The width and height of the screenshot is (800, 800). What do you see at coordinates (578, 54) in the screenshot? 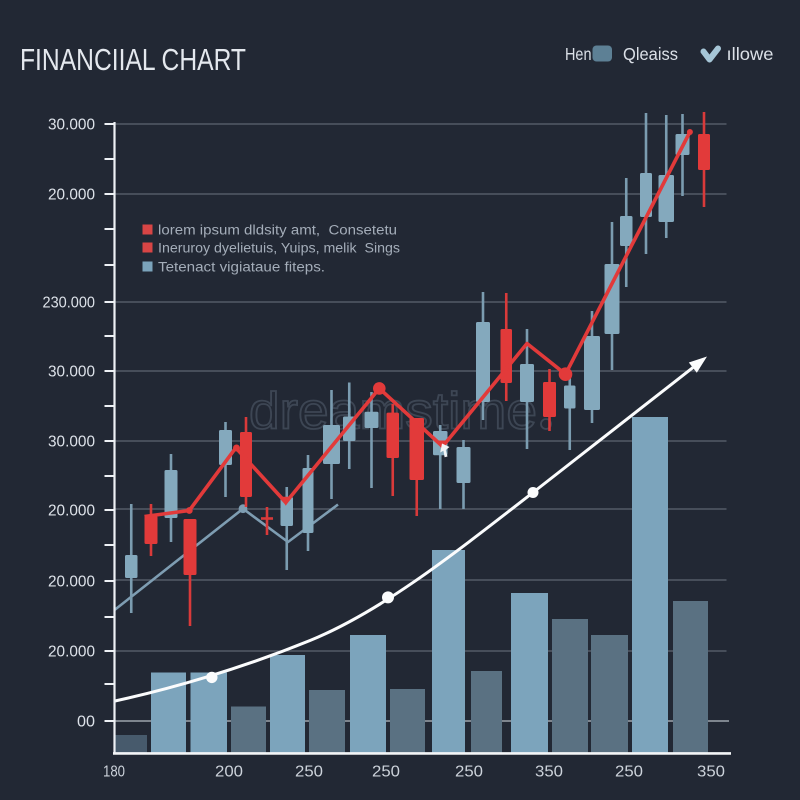
I see `svg-text: Hen` at bounding box center [578, 54].